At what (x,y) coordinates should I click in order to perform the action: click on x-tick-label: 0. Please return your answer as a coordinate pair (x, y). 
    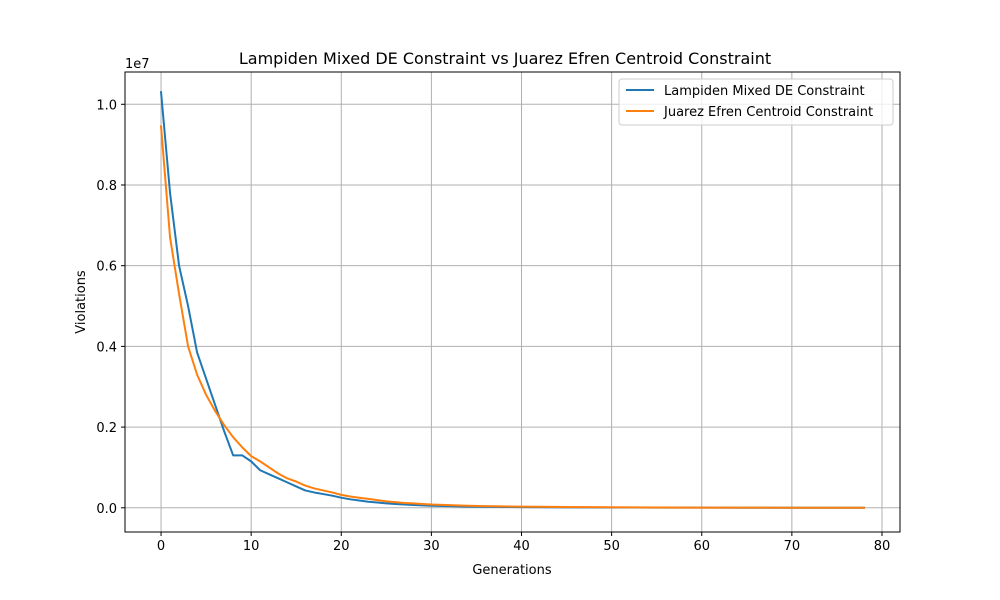
    Looking at the image, I should click on (161, 546).